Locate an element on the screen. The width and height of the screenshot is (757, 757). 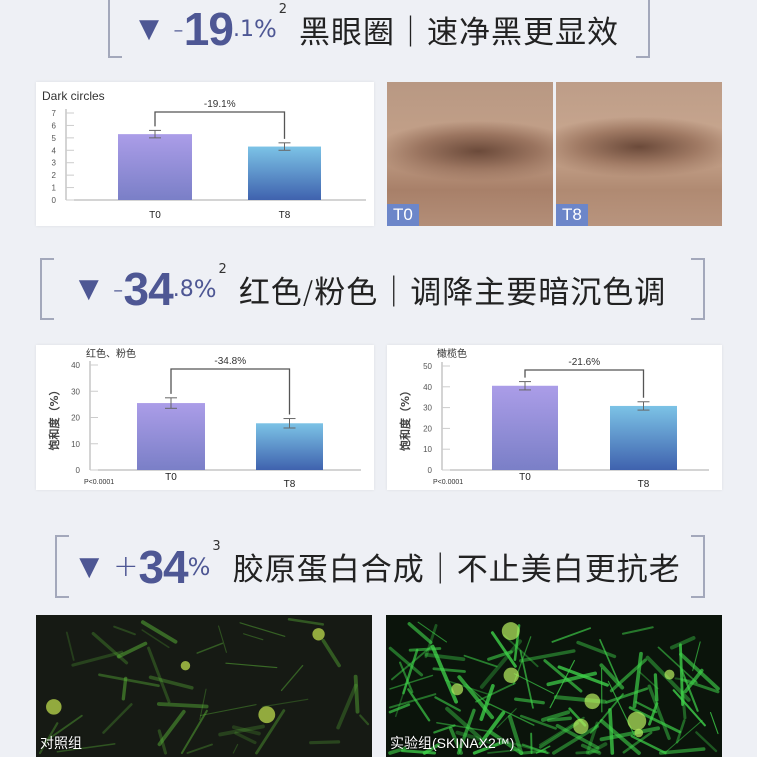
y-tick-label: 30 is located at coordinates (75, 391).